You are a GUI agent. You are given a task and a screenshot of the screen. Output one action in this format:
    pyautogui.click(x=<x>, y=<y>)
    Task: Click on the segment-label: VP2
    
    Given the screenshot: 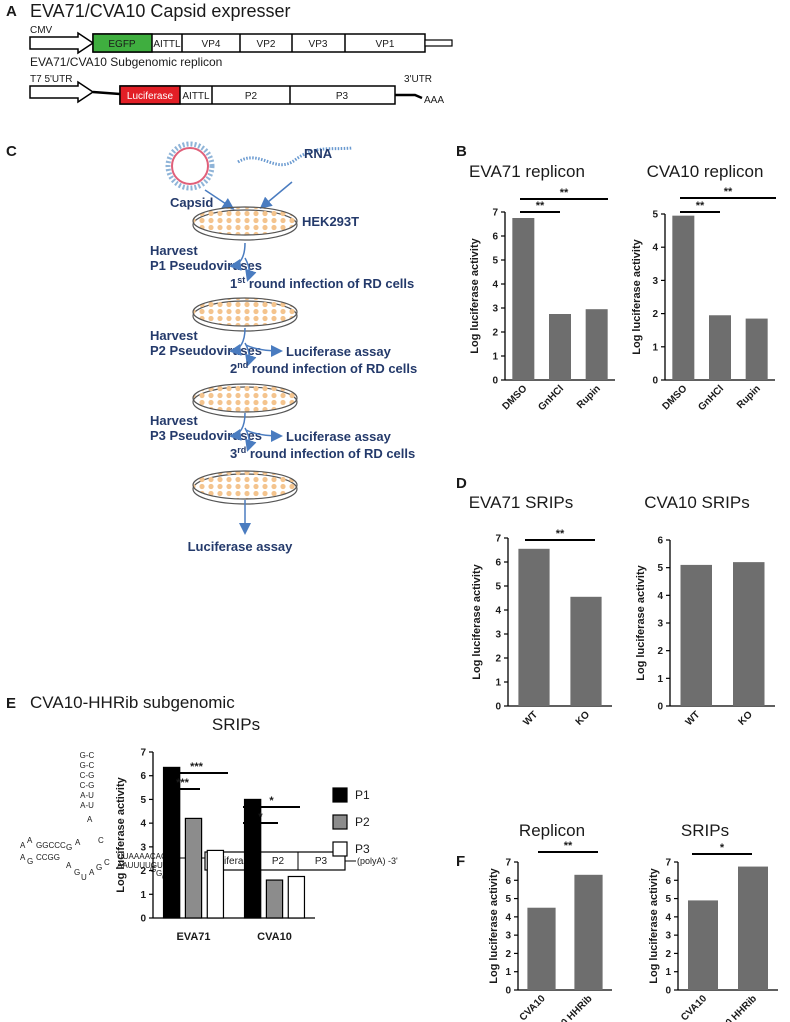 What is the action you would take?
    pyautogui.click(x=266, y=44)
    